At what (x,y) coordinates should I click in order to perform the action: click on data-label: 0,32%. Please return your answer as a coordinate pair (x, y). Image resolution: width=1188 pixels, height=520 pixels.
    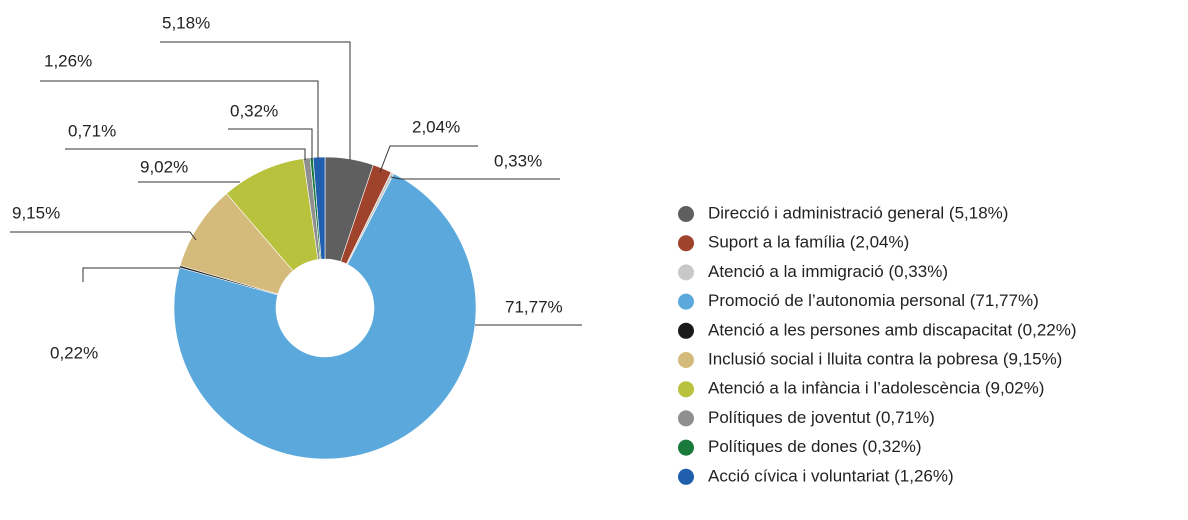
    Looking at the image, I should click on (254, 110).